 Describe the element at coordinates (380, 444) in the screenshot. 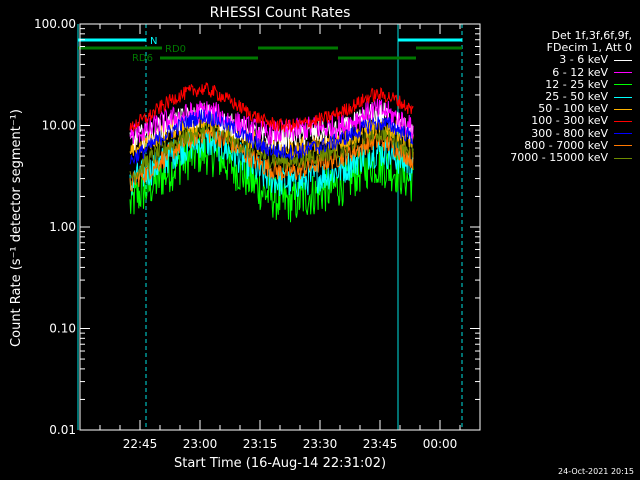

I see `x-tick-label: 23:45` at that location.